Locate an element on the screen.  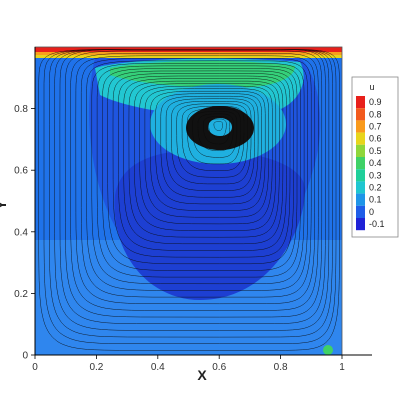
lid-yellow-band is located at coordinates (188, 56).